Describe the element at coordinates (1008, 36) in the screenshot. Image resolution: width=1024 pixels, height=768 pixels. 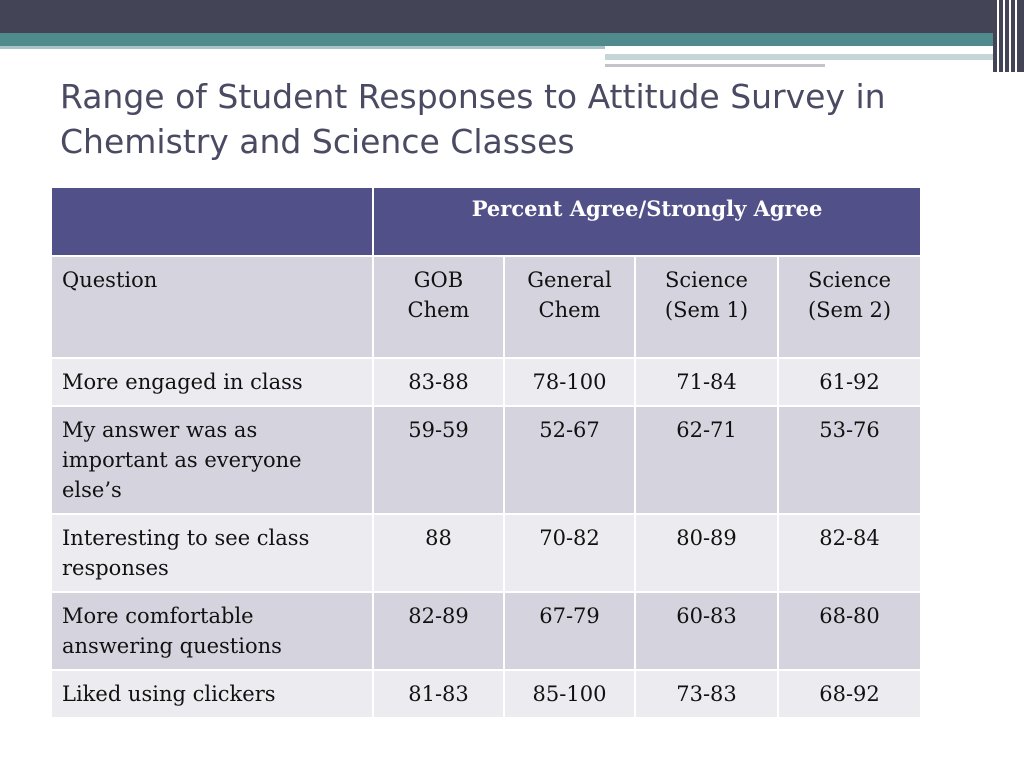
I see `header-corner-stripes` at that location.